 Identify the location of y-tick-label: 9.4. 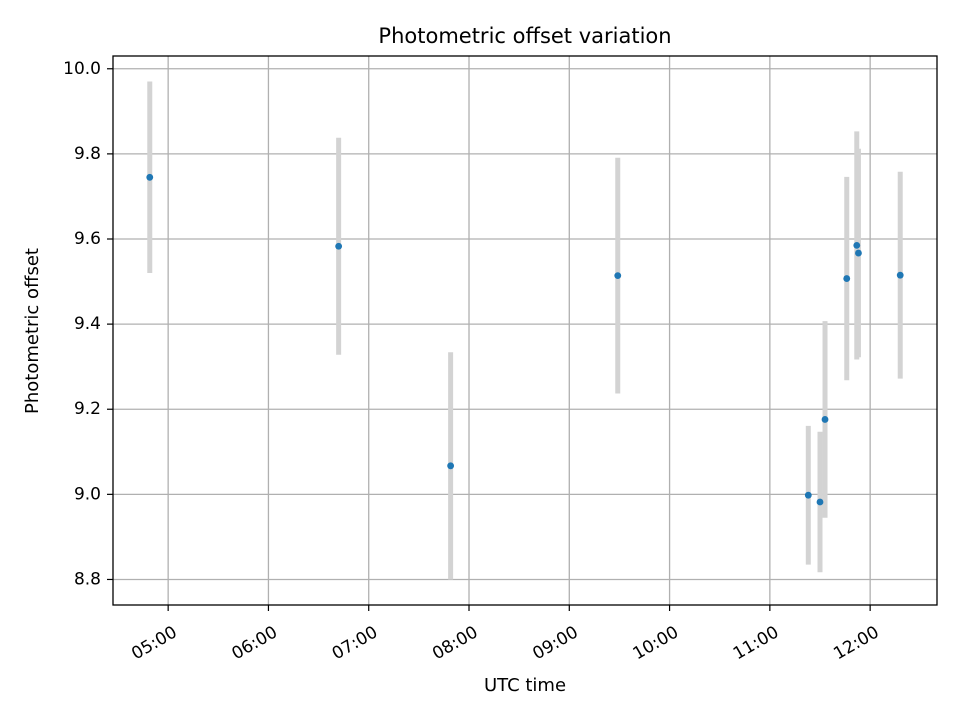
(87, 324).